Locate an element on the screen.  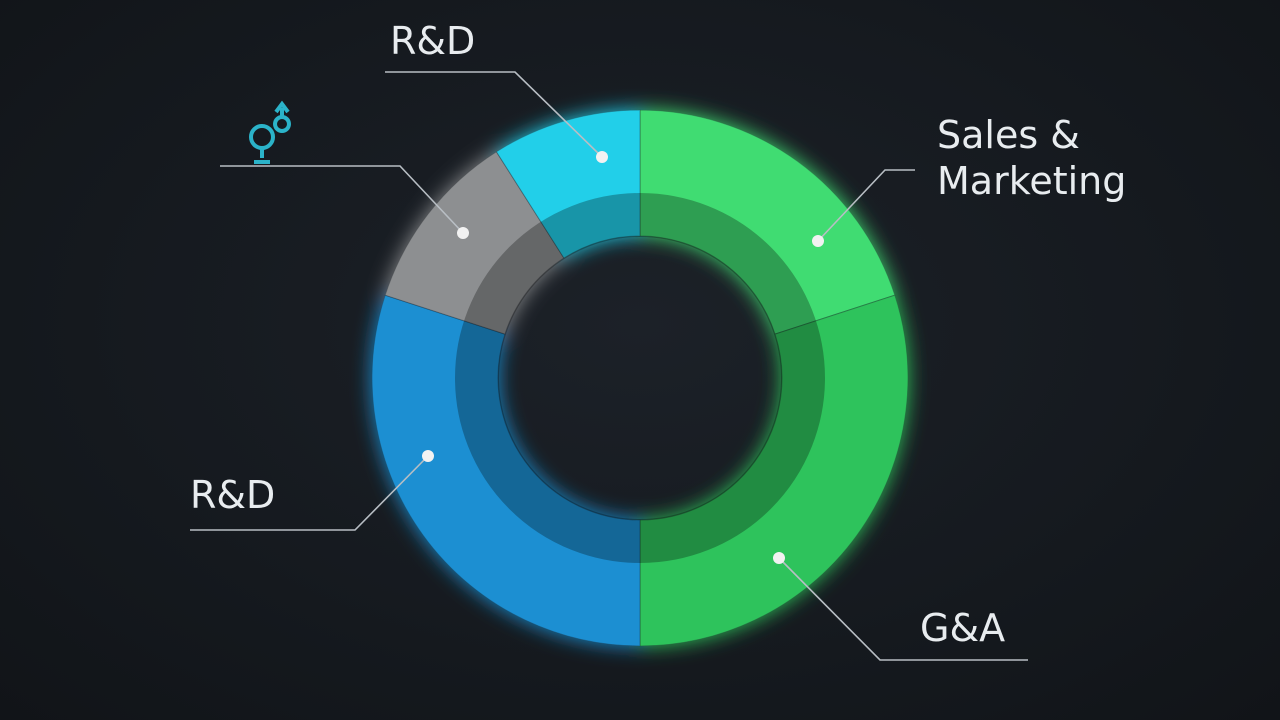
category-label: Sales & Marketing is located at coordinates (1032, 158).